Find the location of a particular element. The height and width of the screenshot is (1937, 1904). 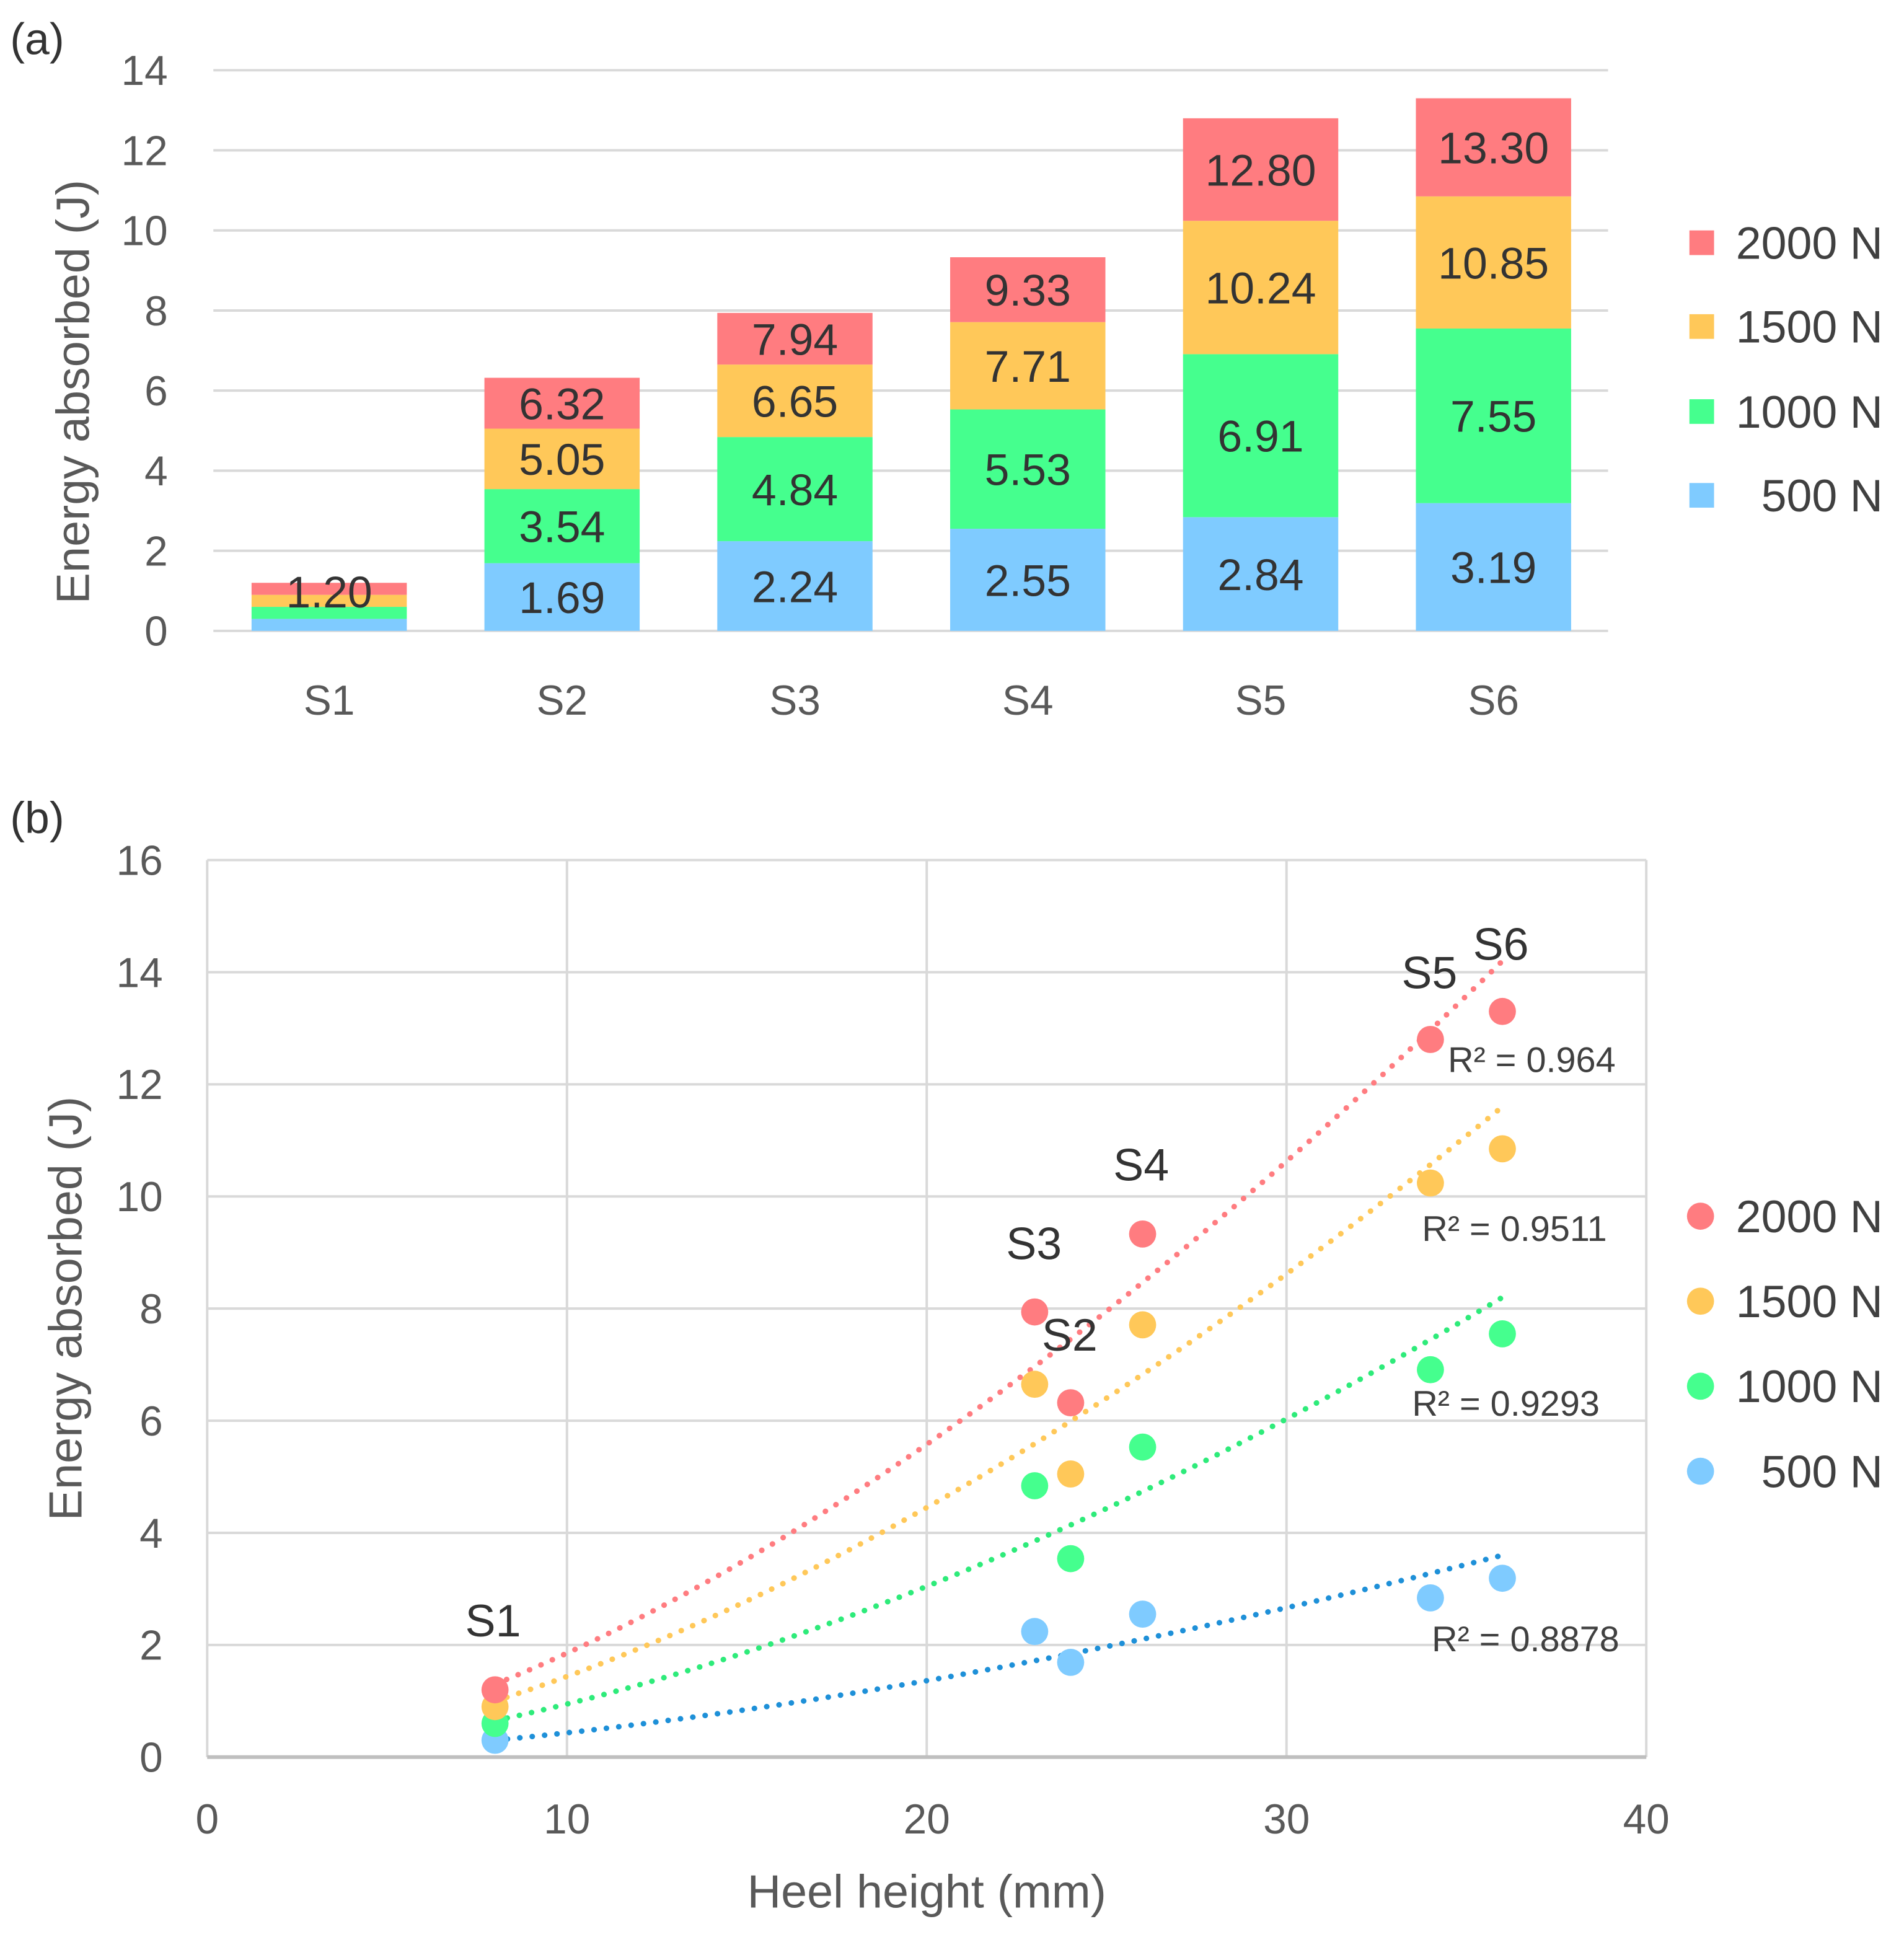

point-label: S6 is located at coordinates (1501, 944).